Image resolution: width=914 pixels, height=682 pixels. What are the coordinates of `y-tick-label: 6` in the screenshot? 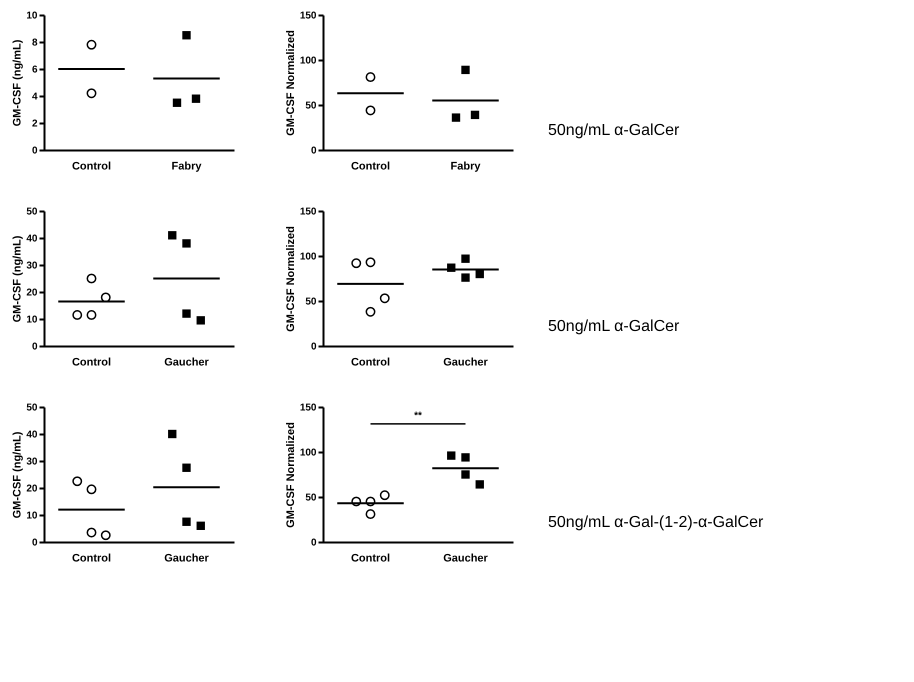 It's located at (35, 70).